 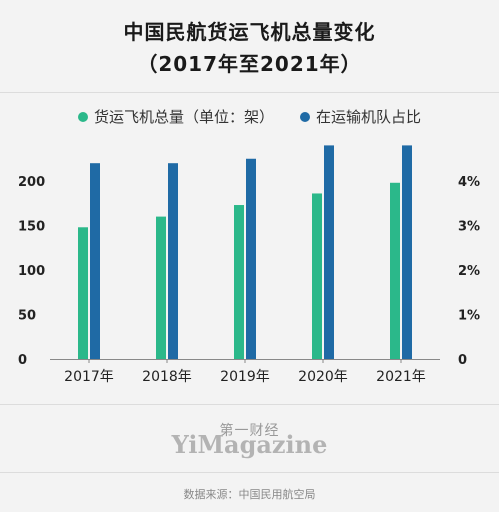 What do you see at coordinates (469, 271) in the screenshot?
I see `right-axis-tick-label: 2%` at bounding box center [469, 271].